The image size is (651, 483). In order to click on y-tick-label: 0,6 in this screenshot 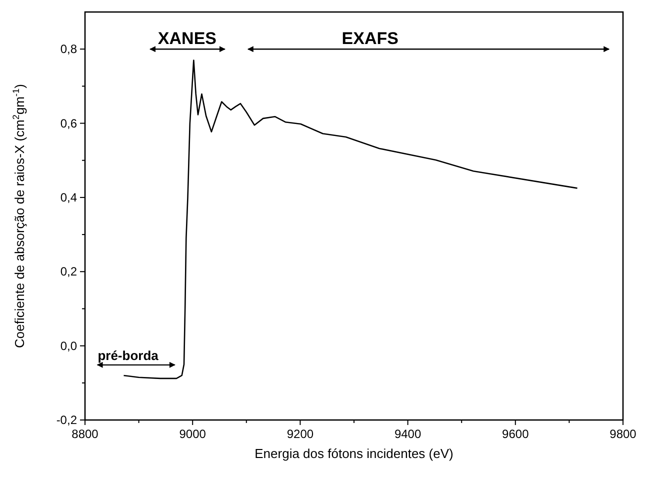, I will do `click(69, 123)`.